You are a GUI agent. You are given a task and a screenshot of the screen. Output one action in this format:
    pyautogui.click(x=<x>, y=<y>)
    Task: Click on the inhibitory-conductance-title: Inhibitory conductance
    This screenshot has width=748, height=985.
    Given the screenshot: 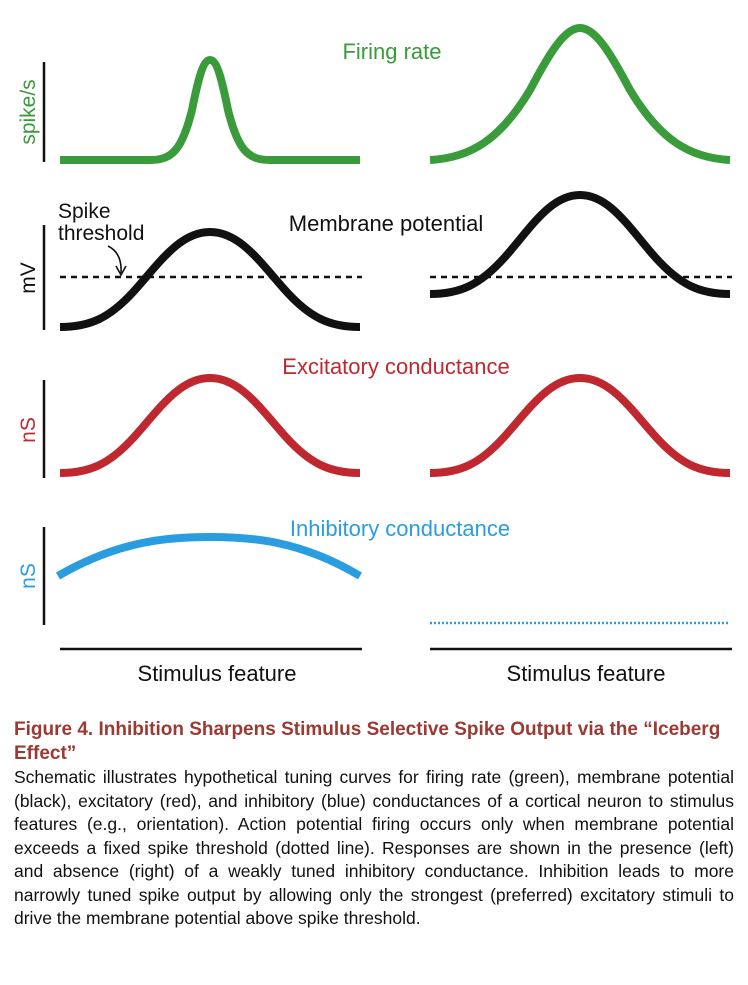 What is the action you would take?
    pyautogui.click(x=400, y=528)
    